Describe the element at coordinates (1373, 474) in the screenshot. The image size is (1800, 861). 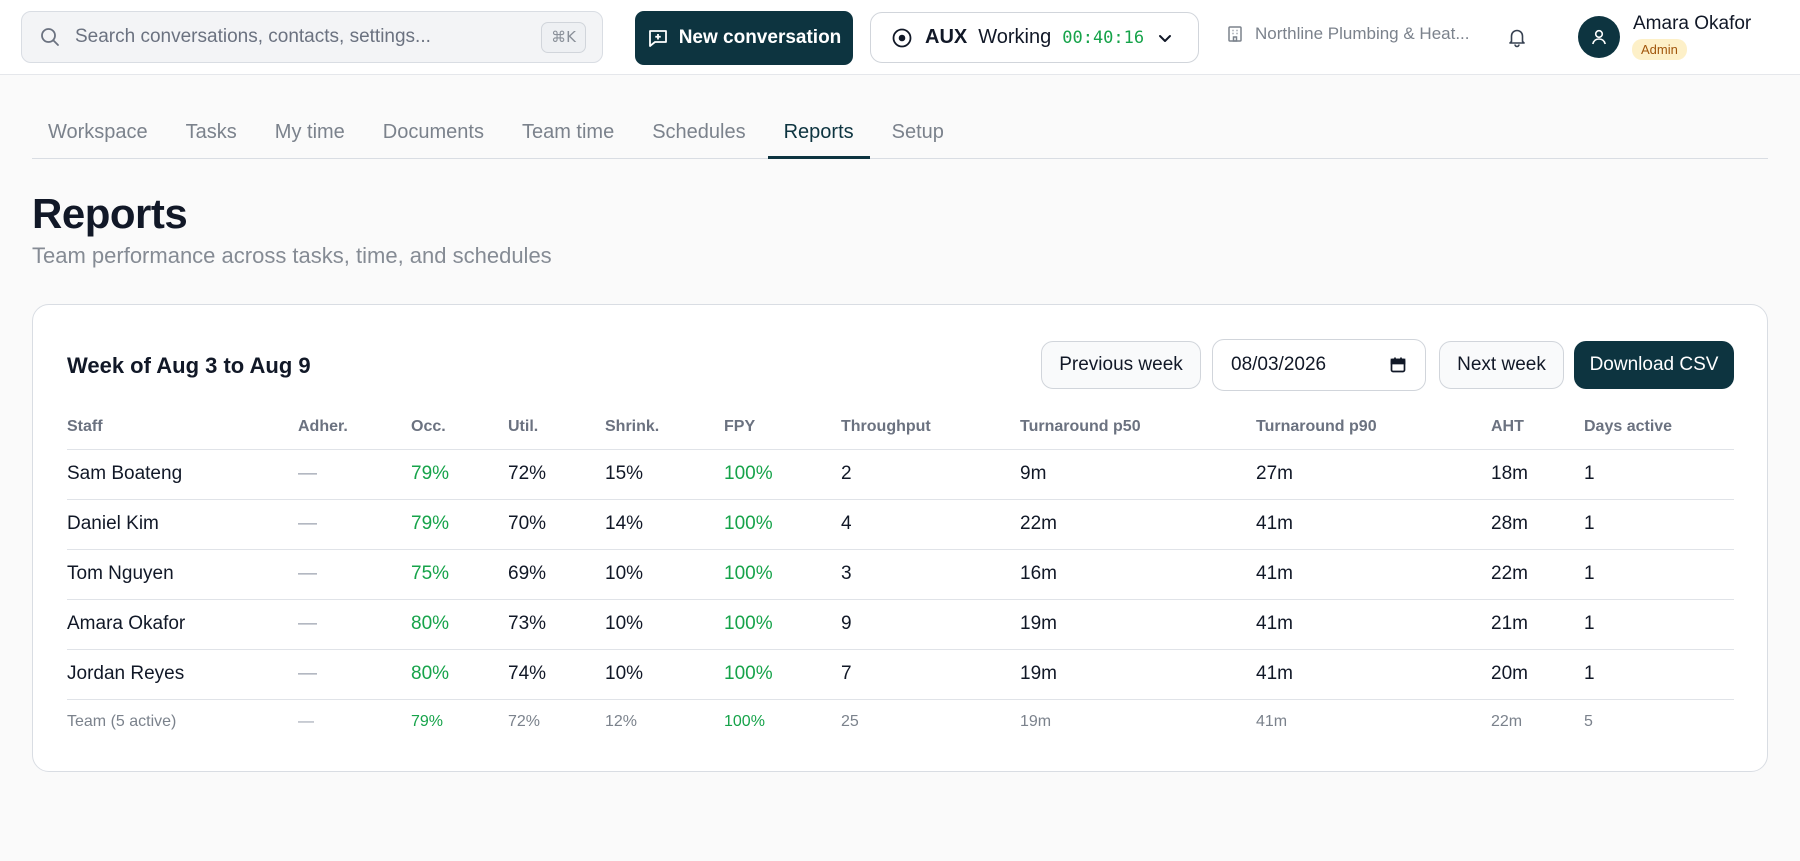
I see `cell-turnaround-p90: 27m` at that location.